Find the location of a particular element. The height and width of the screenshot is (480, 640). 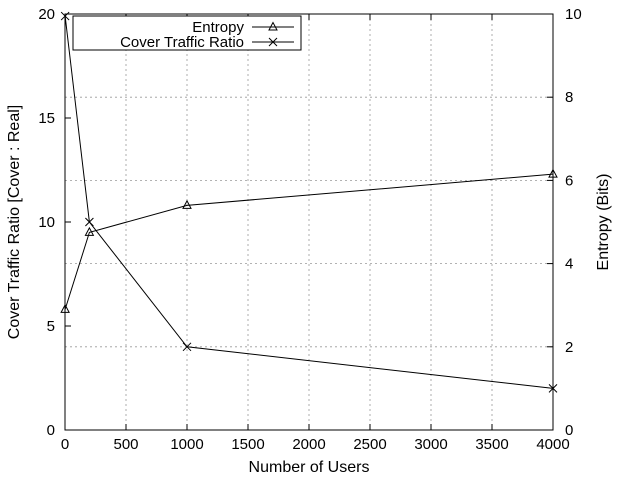

legend-label: Entropy is located at coordinates (218, 27).